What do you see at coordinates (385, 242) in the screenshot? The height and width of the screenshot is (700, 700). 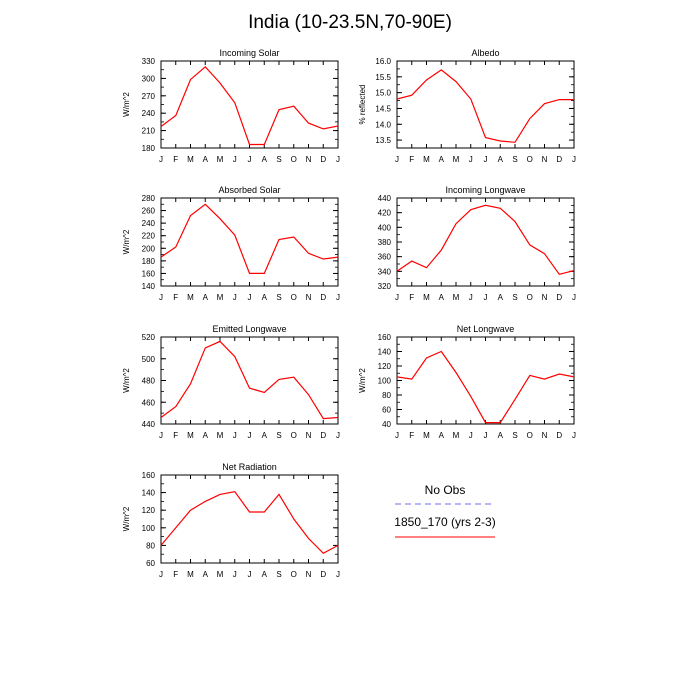 I see `y-tick-label: 380` at bounding box center [385, 242].